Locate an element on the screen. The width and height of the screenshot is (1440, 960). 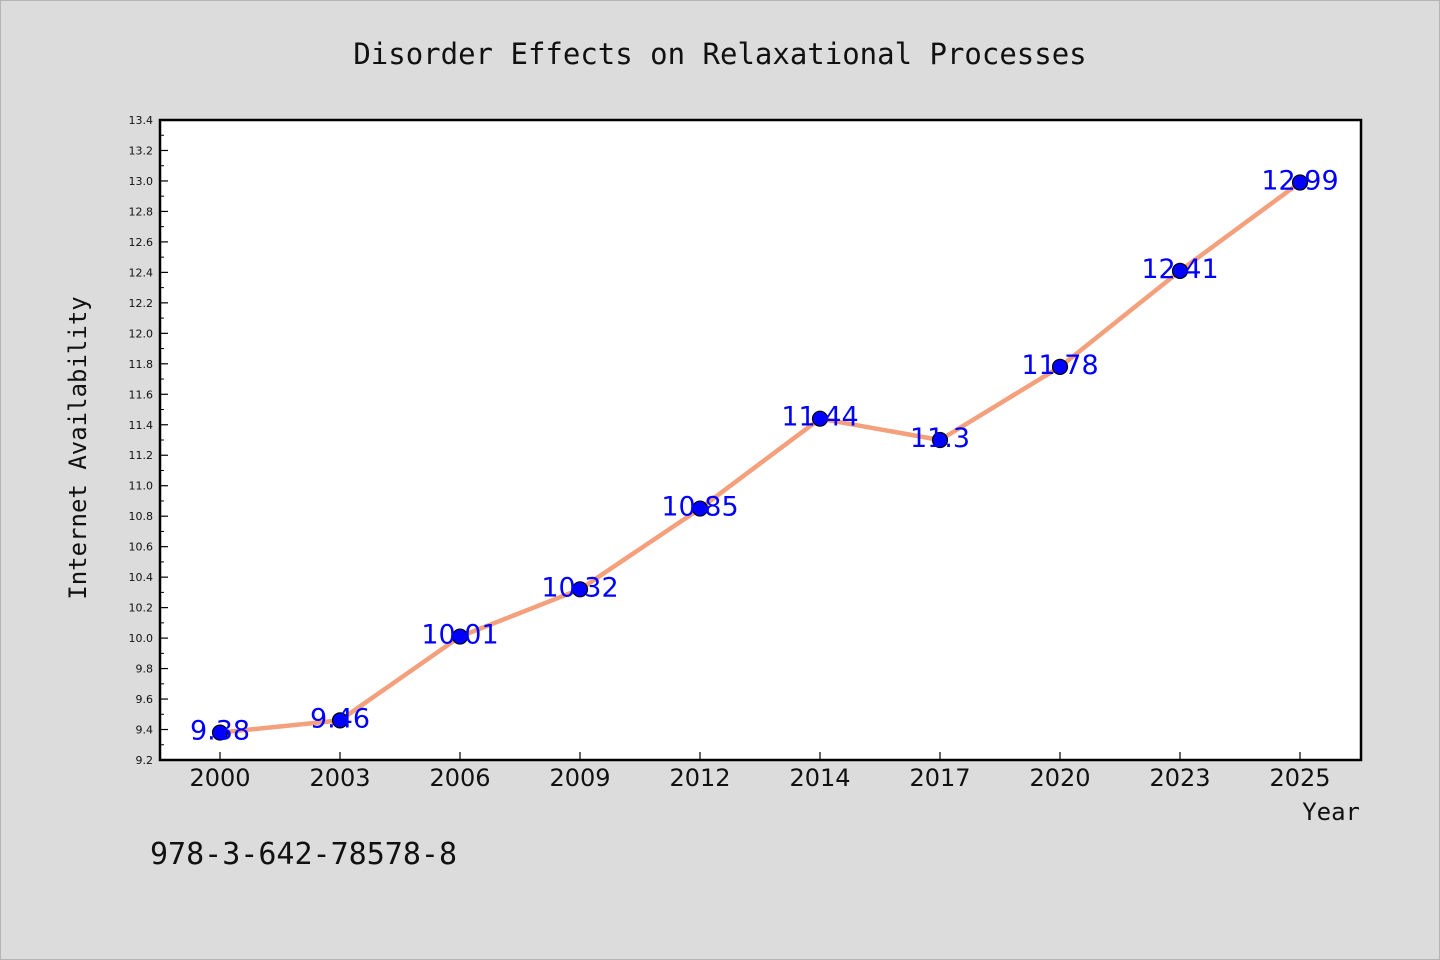
data-label: 12.41 is located at coordinates (1179, 269).